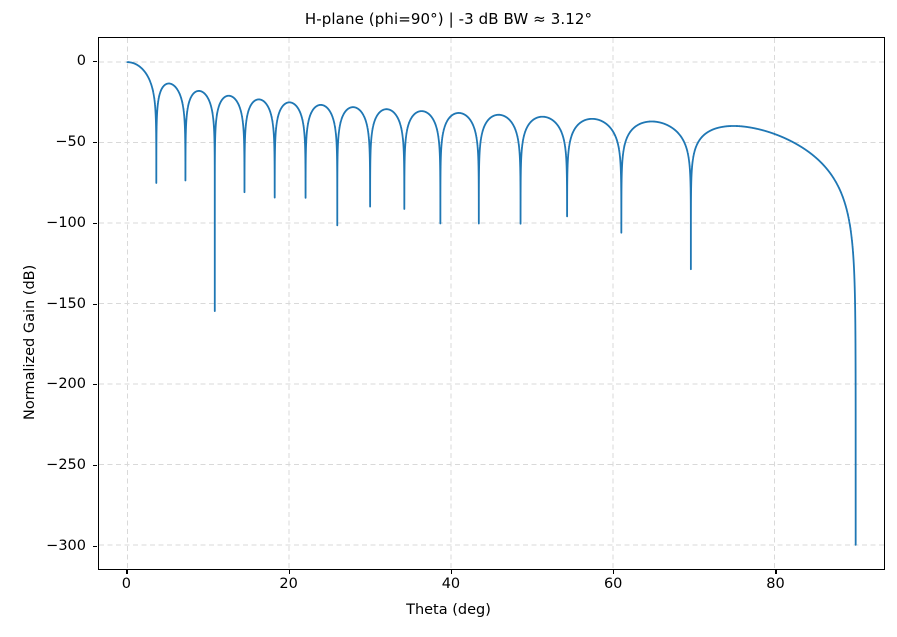 The image size is (897, 637). Describe the element at coordinates (448, 19) in the screenshot. I see `chart-title: H-plane (phi=90°) | -3 dB BW ≈ 3.12°` at that location.